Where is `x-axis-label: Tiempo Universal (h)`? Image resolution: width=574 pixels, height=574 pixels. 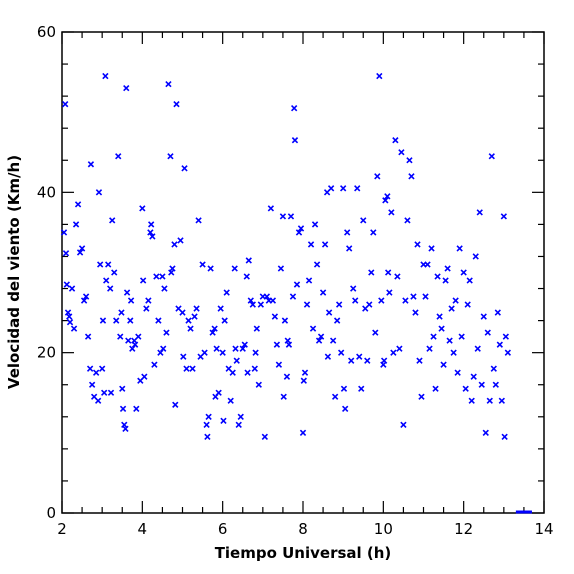
x-axis-label: Tiempo Universal (h) is located at coordinates (303, 553).